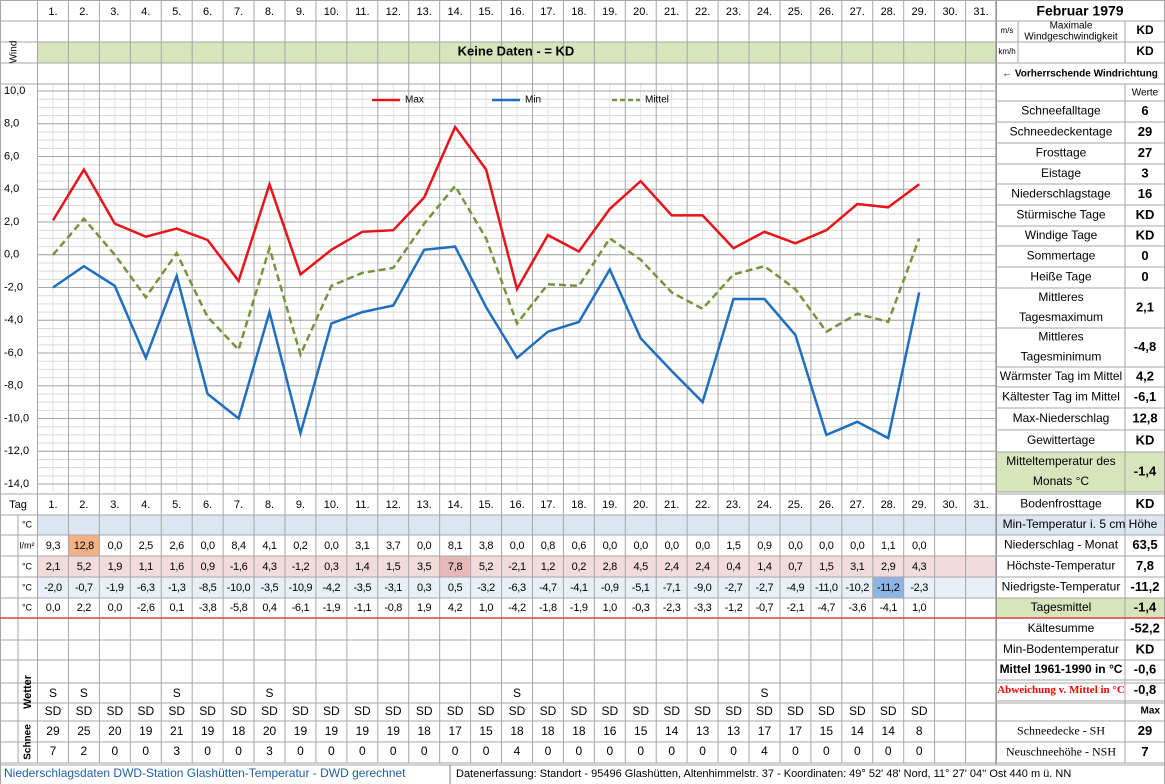  What do you see at coordinates (888, 12) in the screenshot?
I see `day-label: 28.` at bounding box center [888, 12].